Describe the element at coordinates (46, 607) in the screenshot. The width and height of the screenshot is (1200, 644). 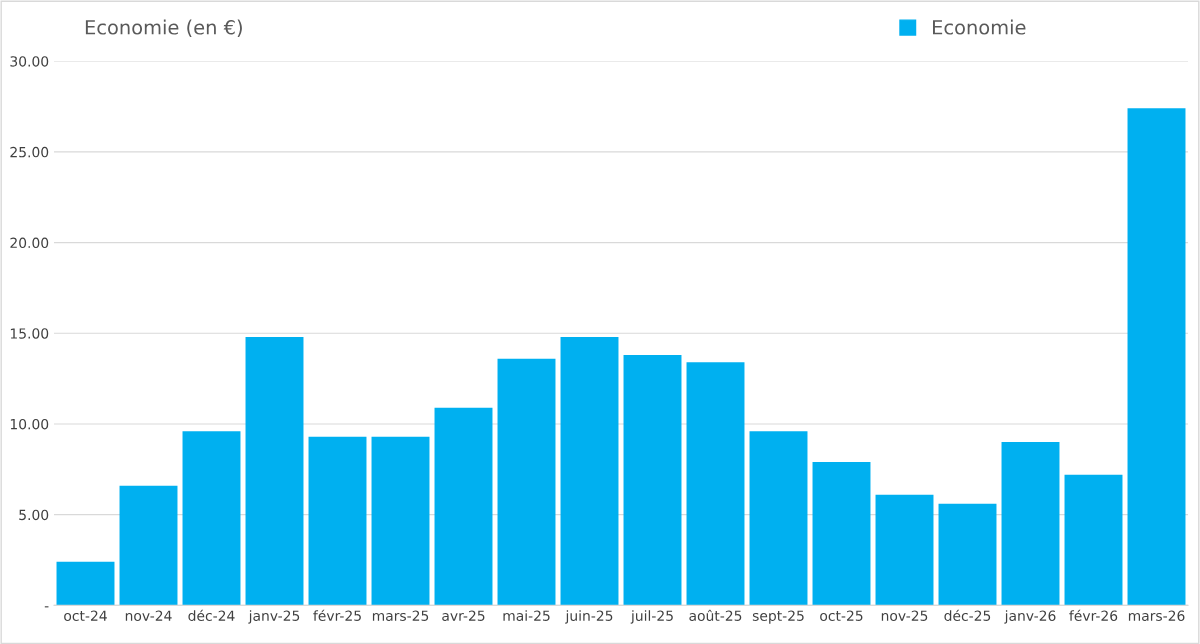
I see `y-tick-label: -` at that location.